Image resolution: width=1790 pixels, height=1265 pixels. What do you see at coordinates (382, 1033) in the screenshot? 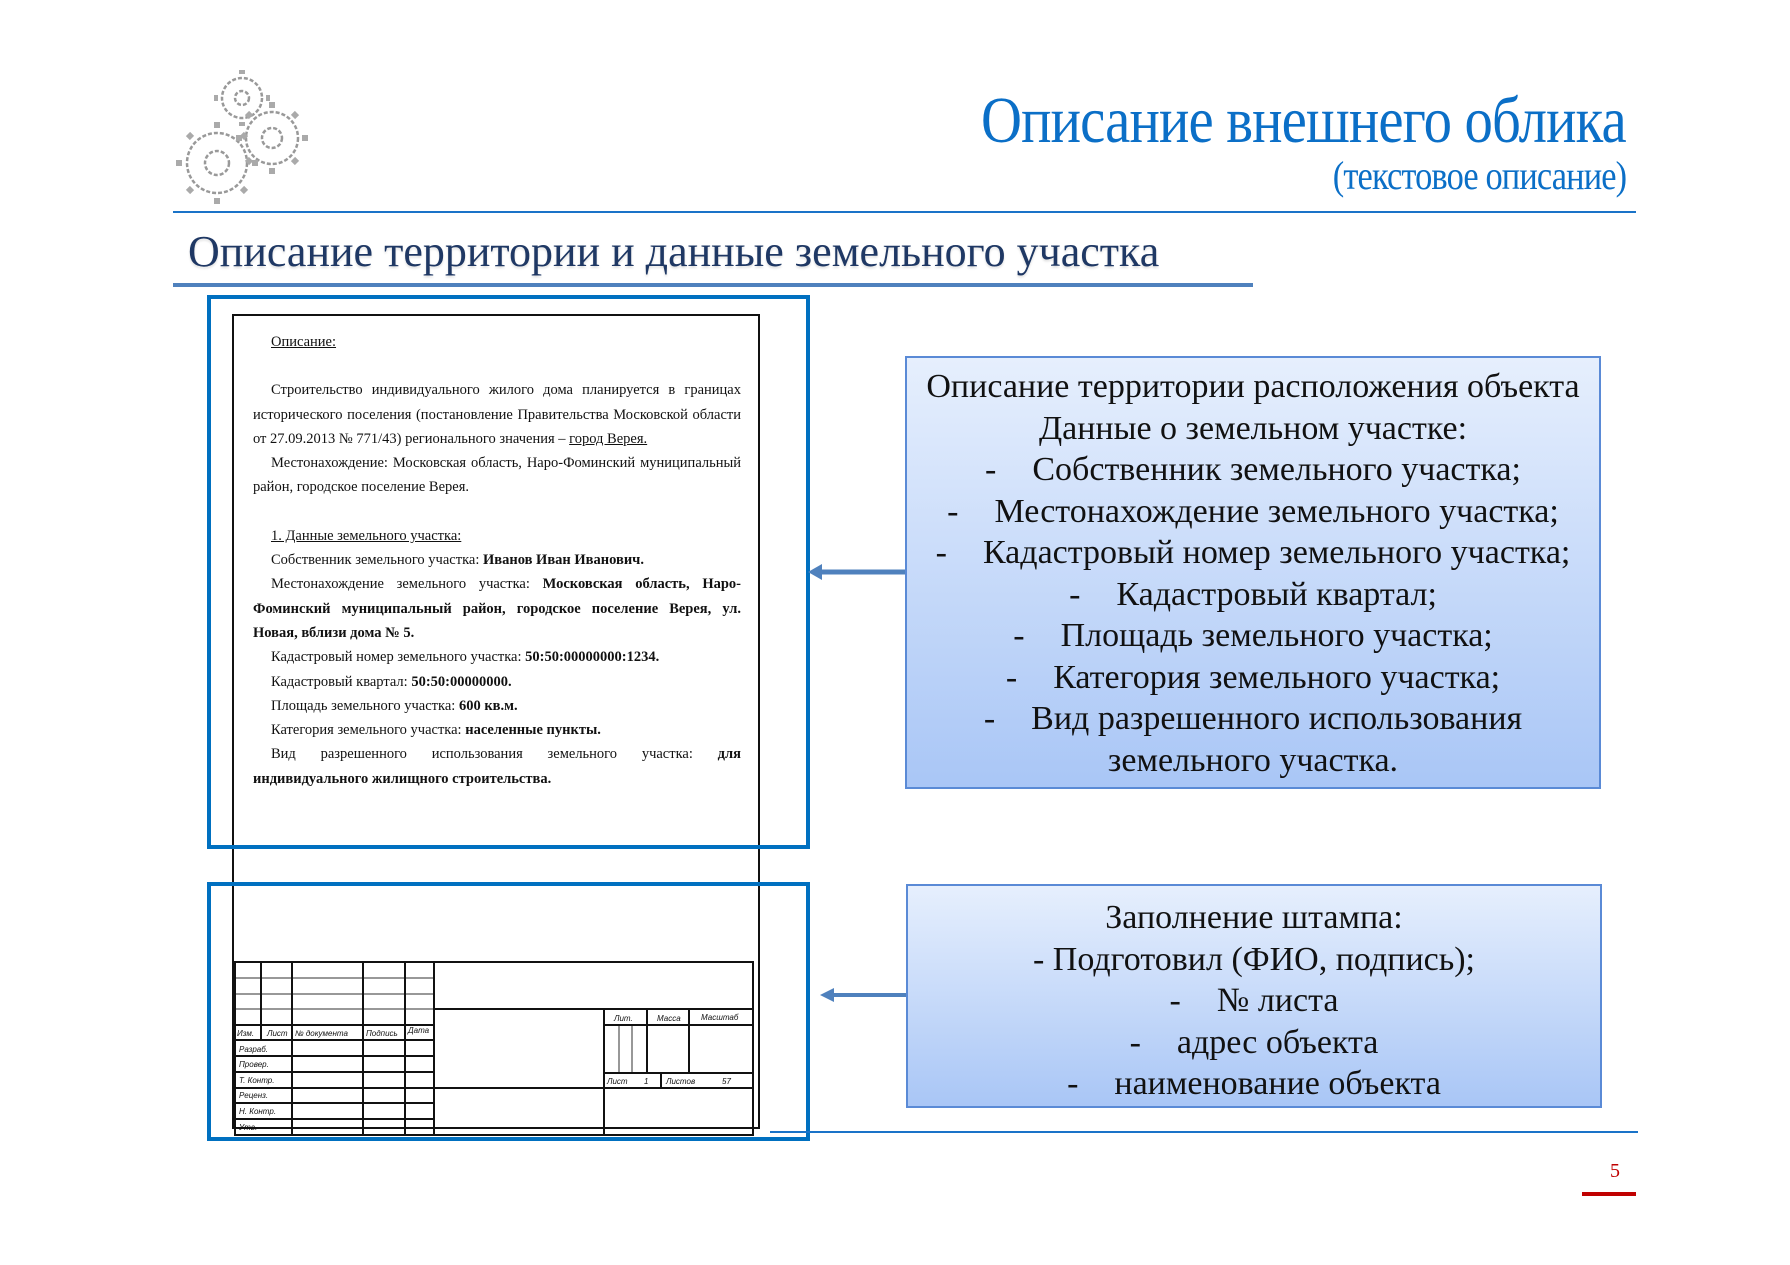
I see `stamp-col-signature: Подпись` at bounding box center [382, 1033].